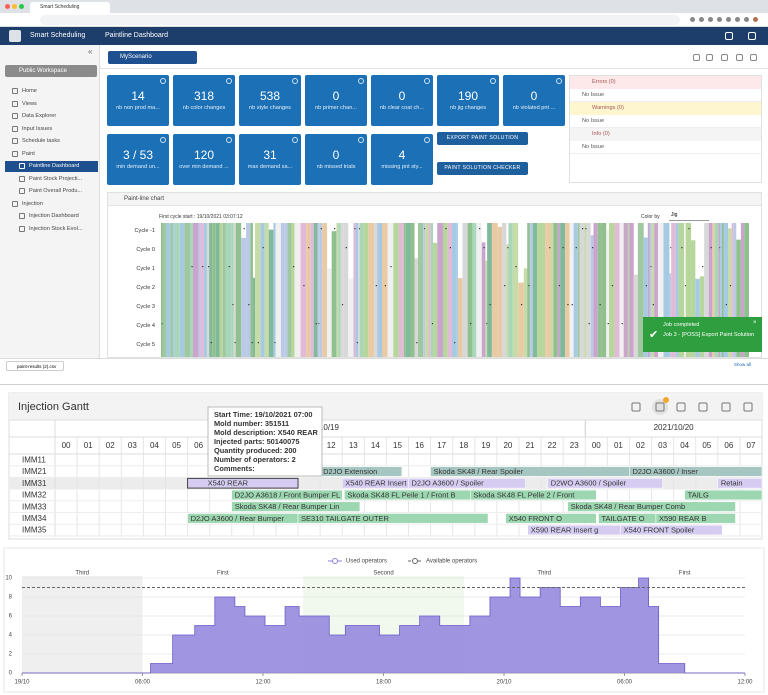 This screenshot has height=695, width=768. What do you see at coordinates (39, 116) in the screenshot?
I see `sidebar-item: Data Explorer` at bounding box center [39, 116].